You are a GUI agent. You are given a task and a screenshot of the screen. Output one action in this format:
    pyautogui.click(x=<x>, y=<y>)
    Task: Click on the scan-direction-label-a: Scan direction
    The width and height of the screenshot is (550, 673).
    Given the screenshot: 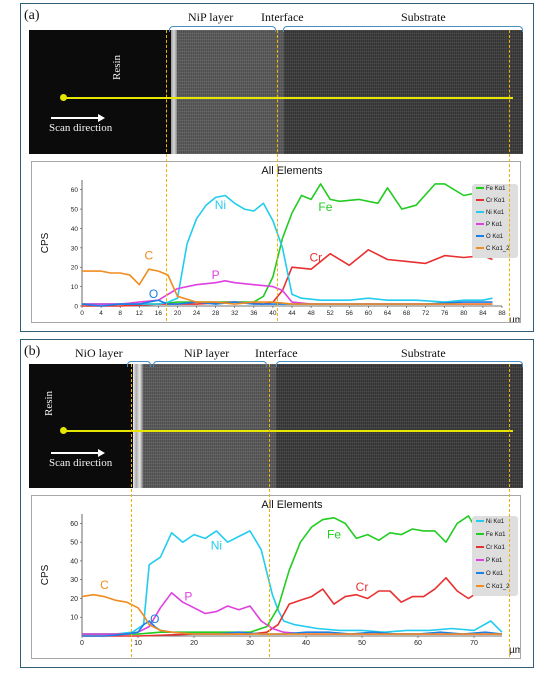 What is the action you would take?
    pyautogui.click(x=81, y=128)
    